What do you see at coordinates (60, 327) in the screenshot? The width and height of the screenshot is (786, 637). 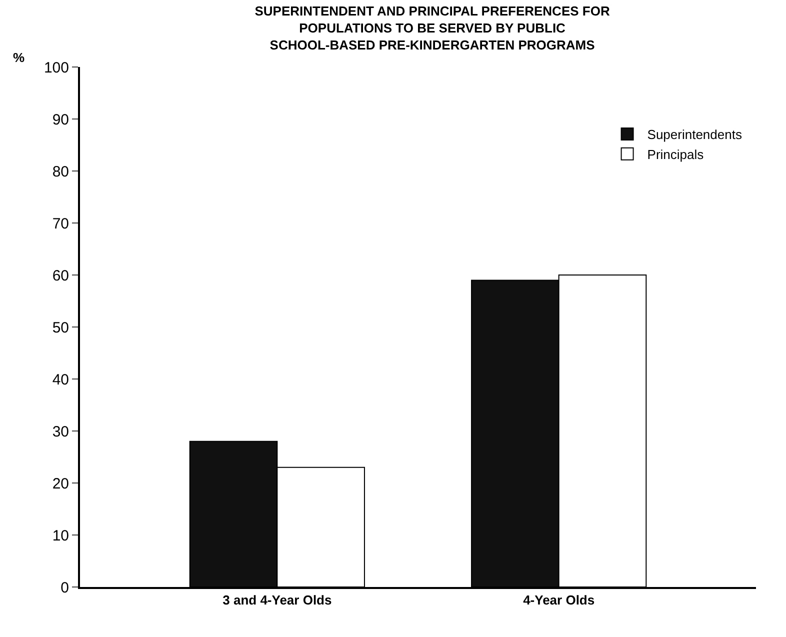 I see `y-tick-label: 50` at bounding box center [60, 327].